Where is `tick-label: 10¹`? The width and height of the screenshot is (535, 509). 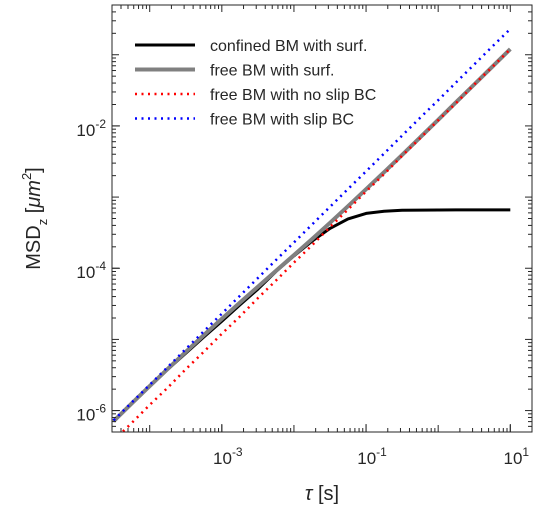 tick-label: 10¹ is located at coordinates (516, 456).